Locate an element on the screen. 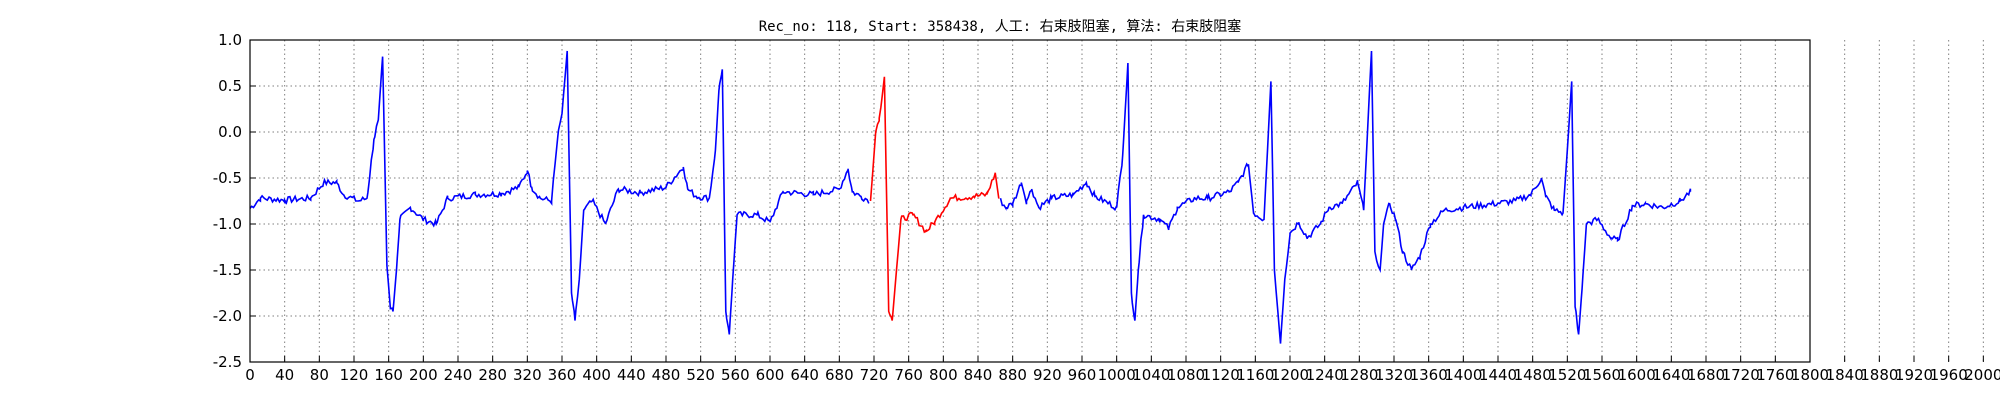 The image size is (2000, 400). x-tick-label: 480 is located at coordinates (666, 375).